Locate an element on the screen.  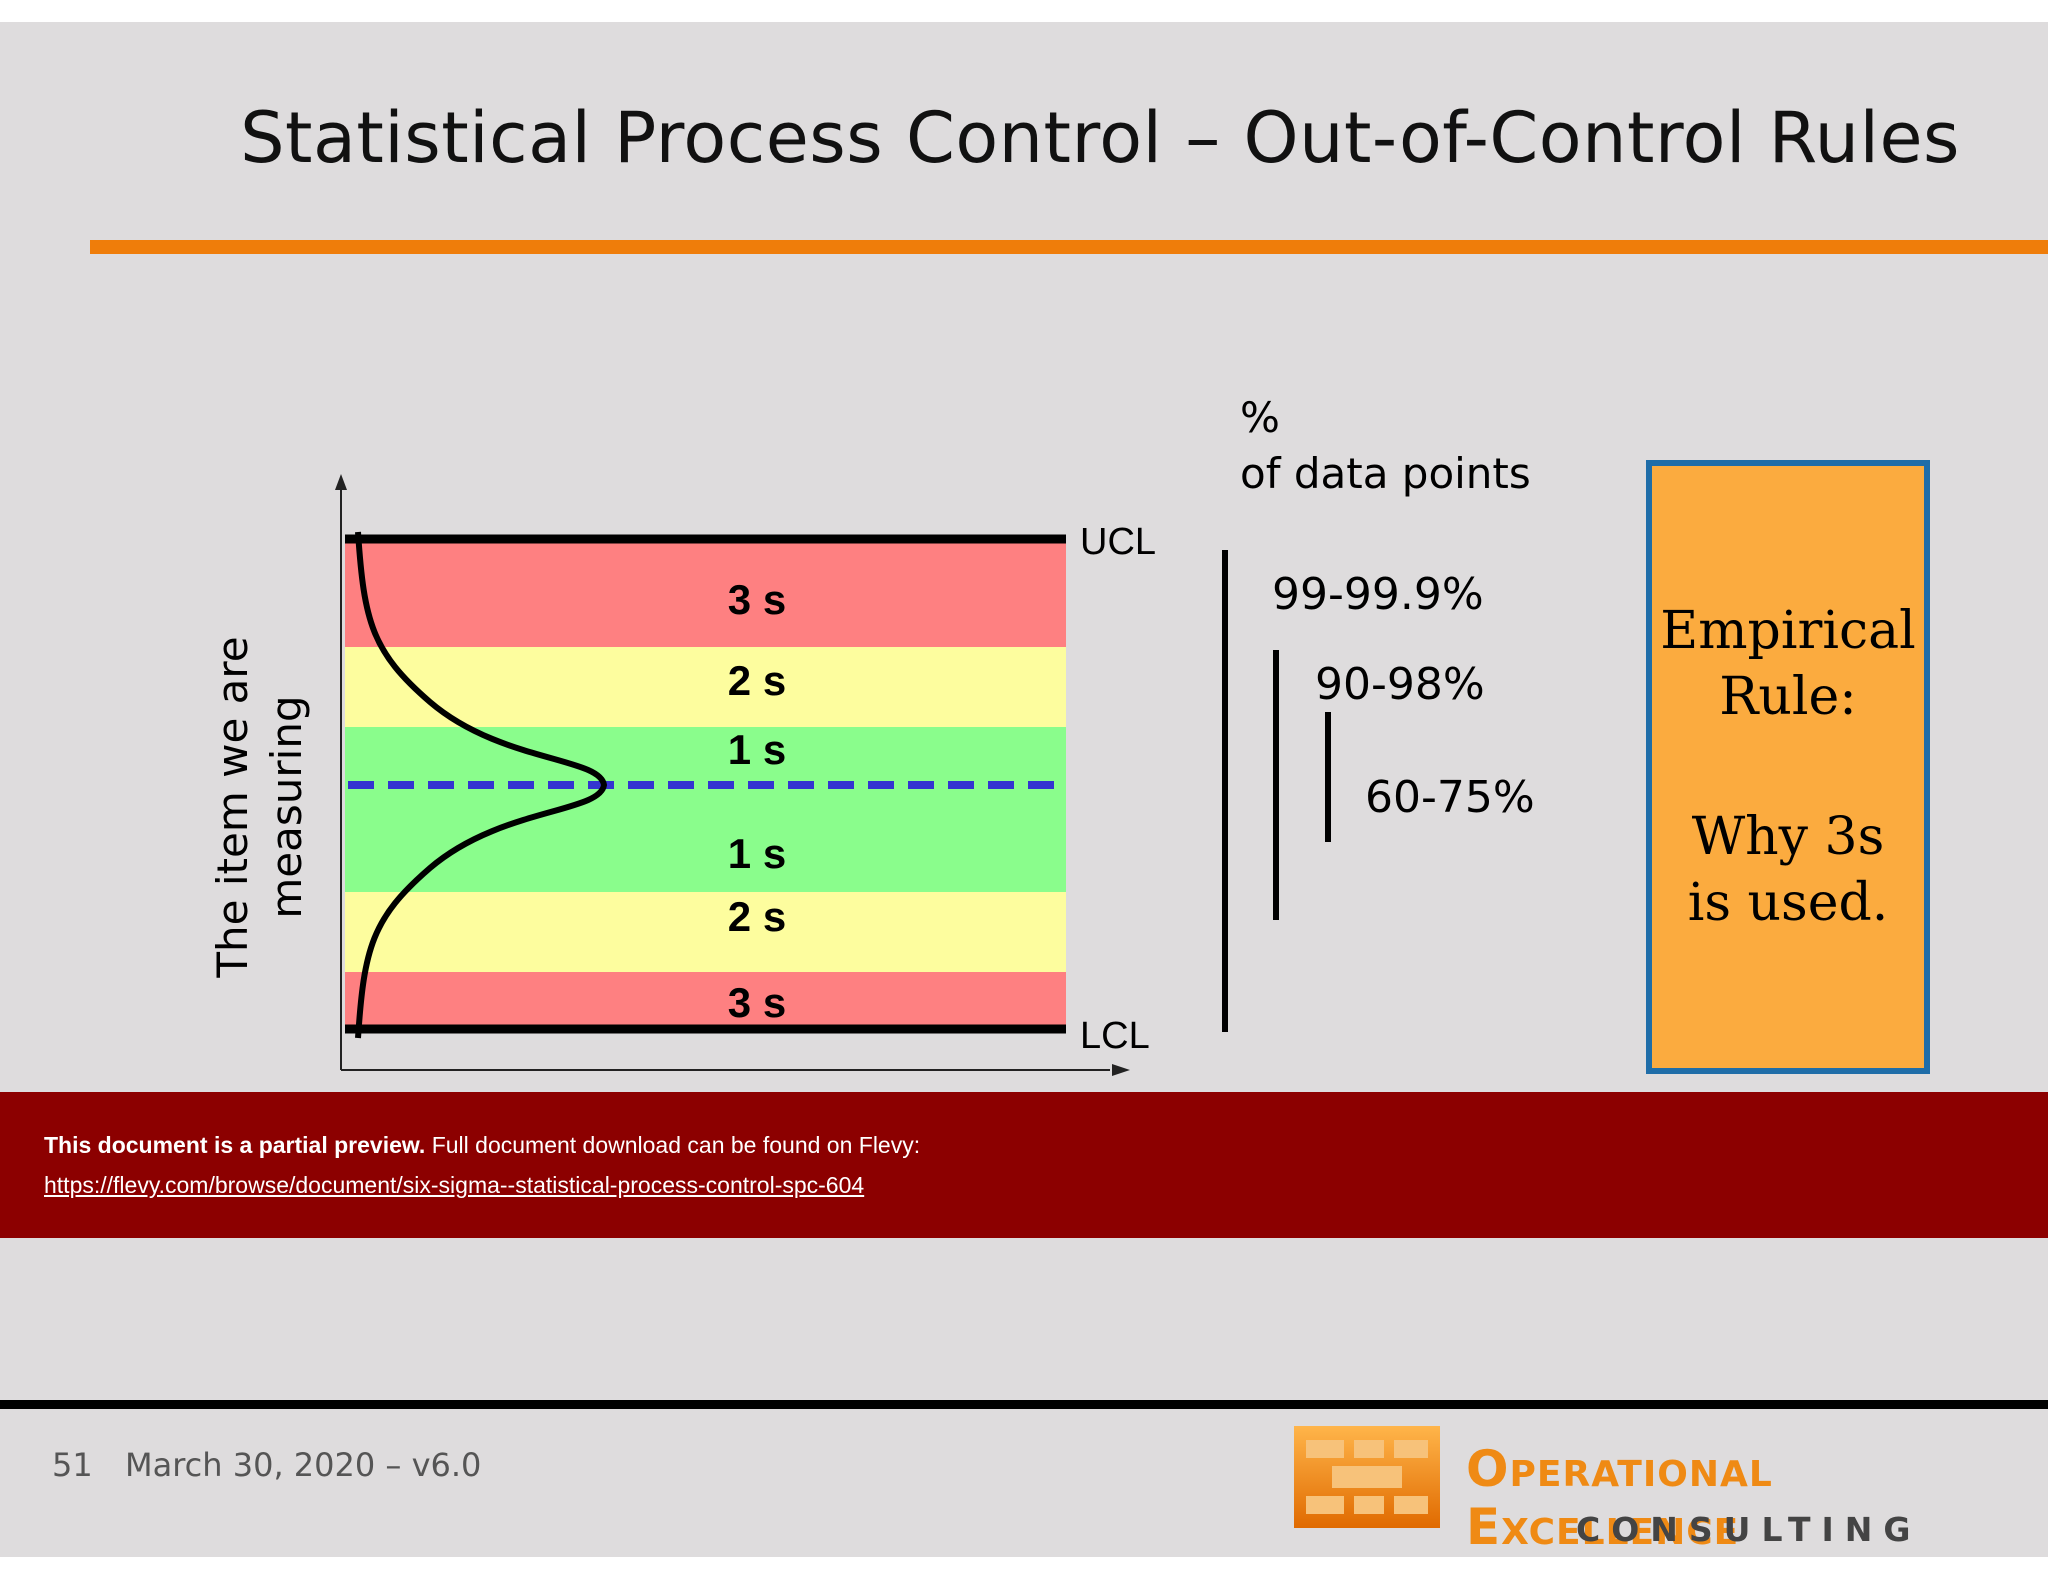
banner-bold-text: This document is a partial preview. is located at coordinates (235, 1145).